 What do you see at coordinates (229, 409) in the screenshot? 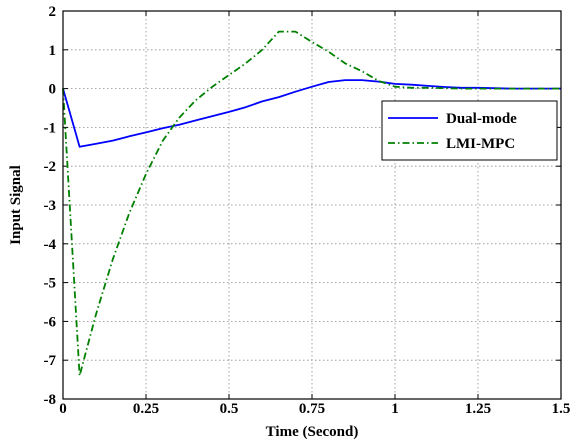
I see `x-tick-label: 0.5` at bounding box center [229, 409].